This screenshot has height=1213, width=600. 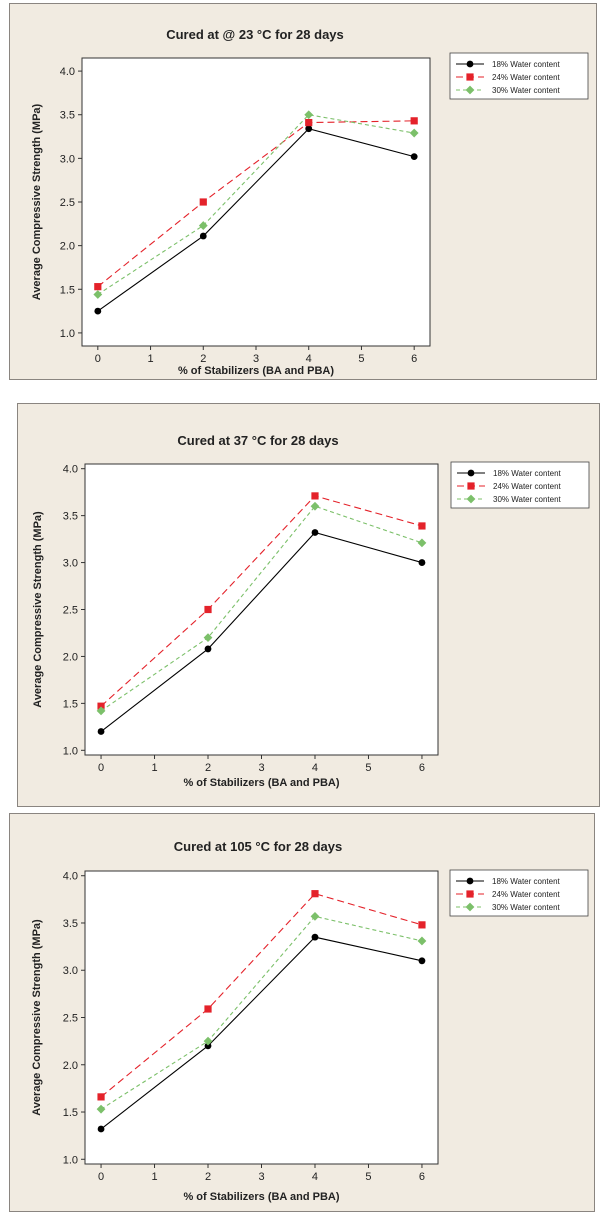 What do you see at coordinates (208, 1177) in the screenshot?
I see `x-tick-label: 2` at bounding box center [208, 1177].